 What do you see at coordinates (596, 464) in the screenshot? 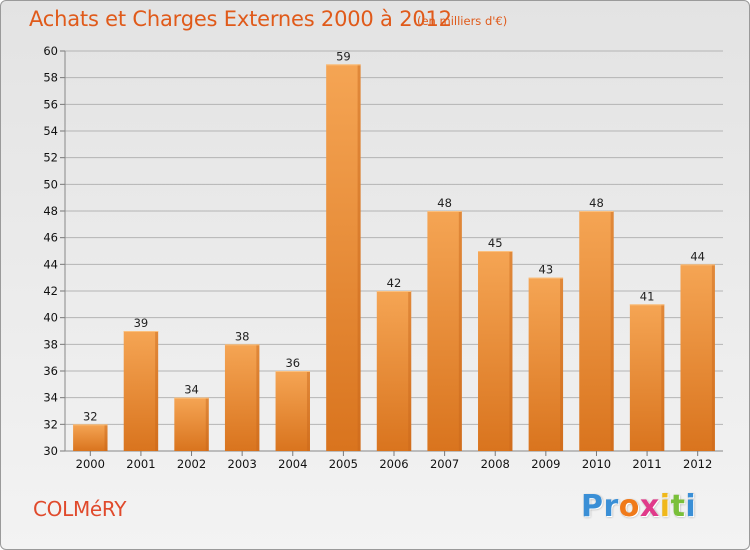
I see `x-tick-label: 2010` at bounding box center [596, 464].